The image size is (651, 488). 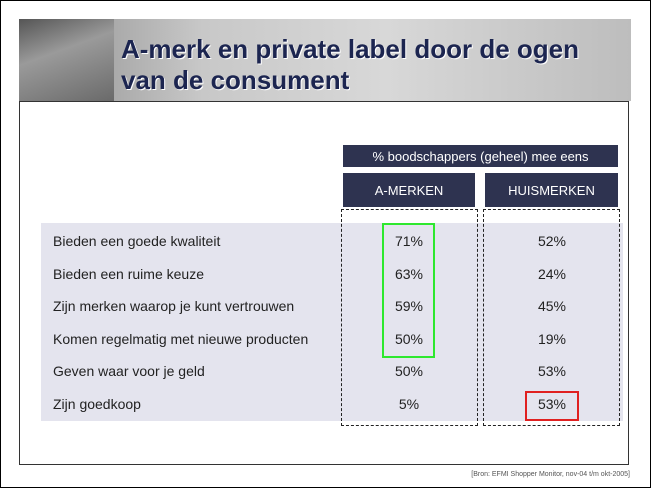 I want to click on cell: 5%, so click(x=409, y=404).